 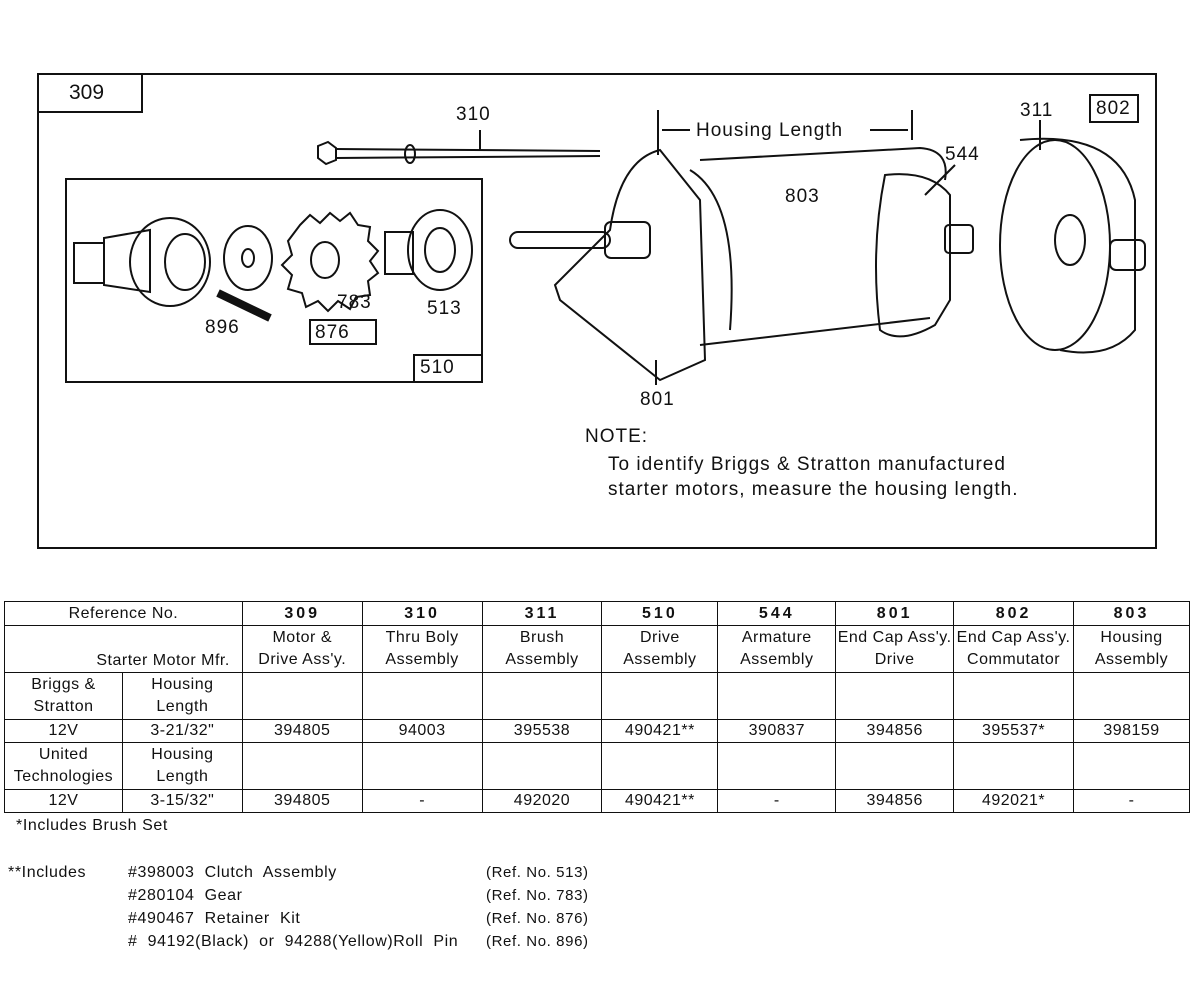 I want to click on part-number: 492020, so click(x=542, y=801).